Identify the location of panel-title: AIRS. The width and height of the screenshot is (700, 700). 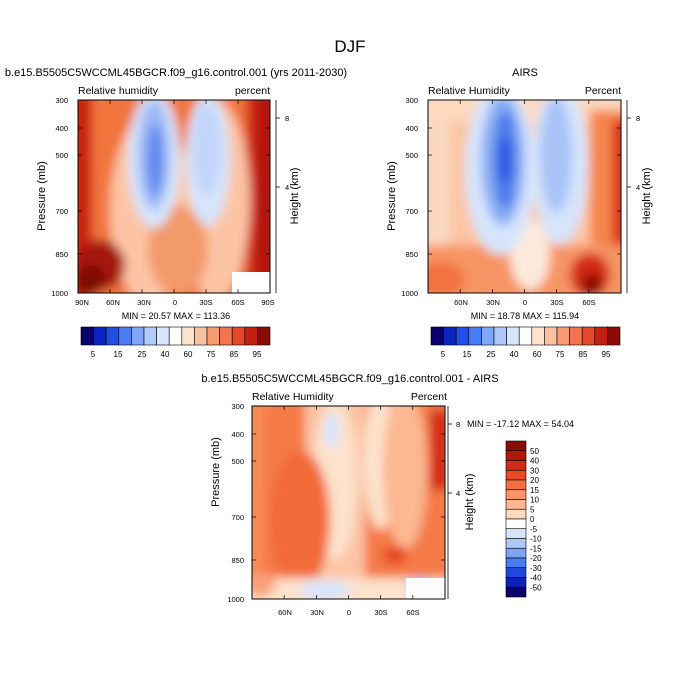
(525, 73).